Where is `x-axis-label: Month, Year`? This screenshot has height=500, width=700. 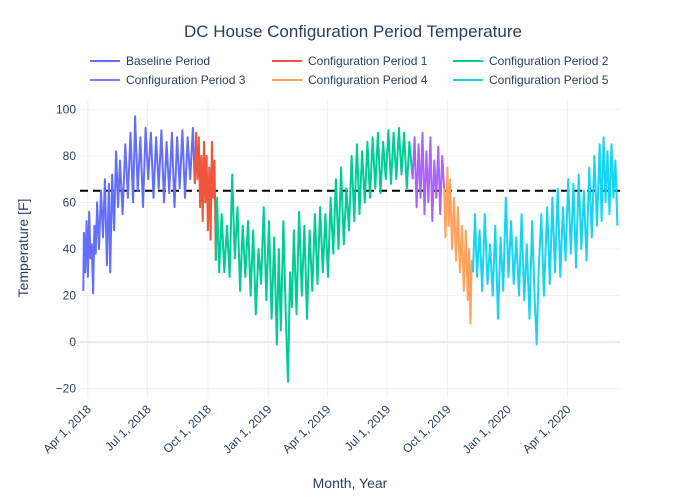 x-axis-label: Month, Year is located at coordinates (350, 483).